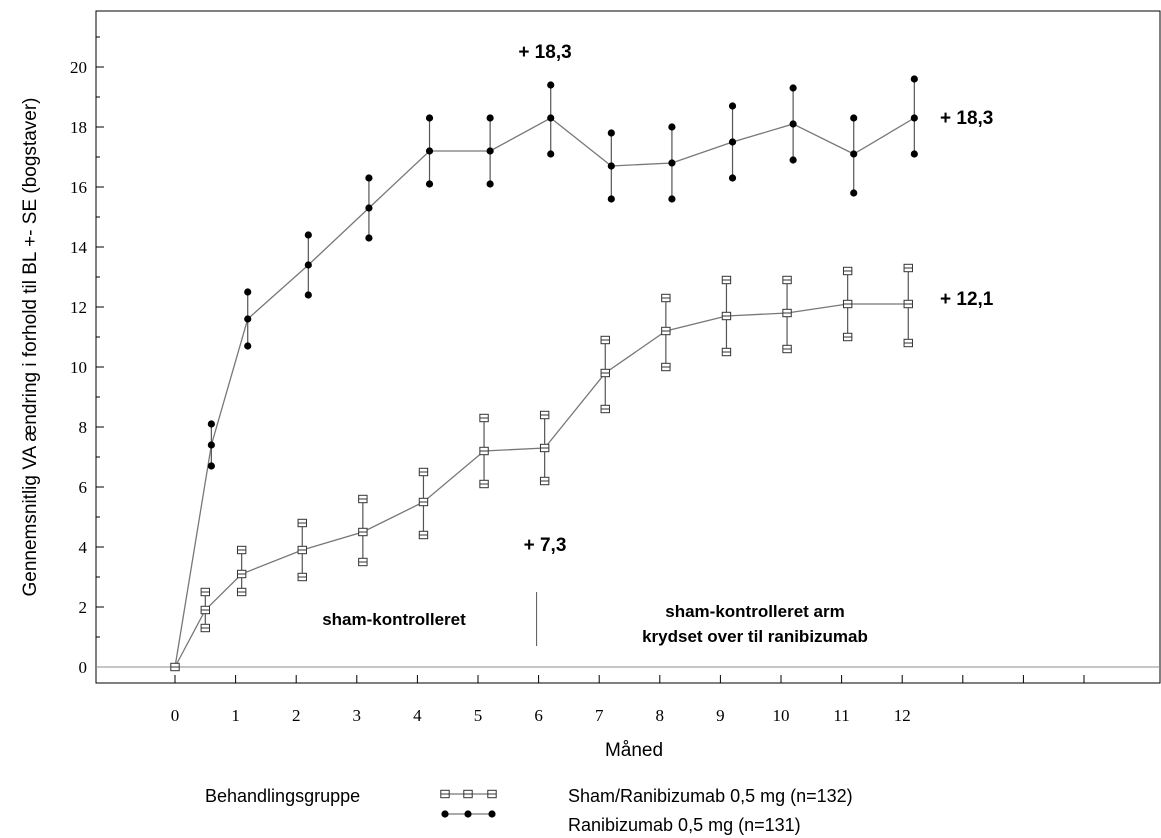 Image resolution: width=1161 pixels, height=838 pixels. What do you see at coordinates (282, 796) in the screenshot?
I see `legend-title: Behandlingsgruppe` at bounding box center [282, 796].